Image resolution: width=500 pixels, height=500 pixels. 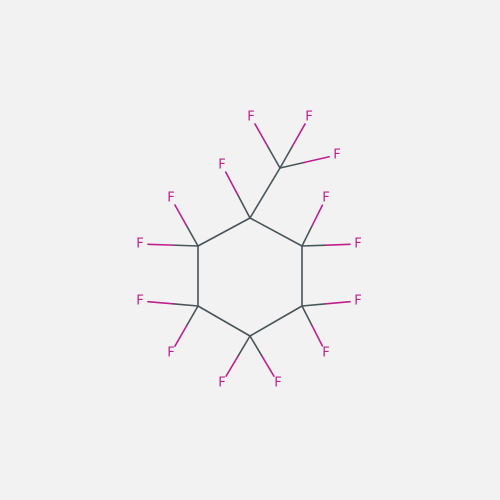 What do you see at coordinates (307, 316) in the screenshot?
I see `bond-c3-f8-carbon-half` at bounding box center [307, 316].